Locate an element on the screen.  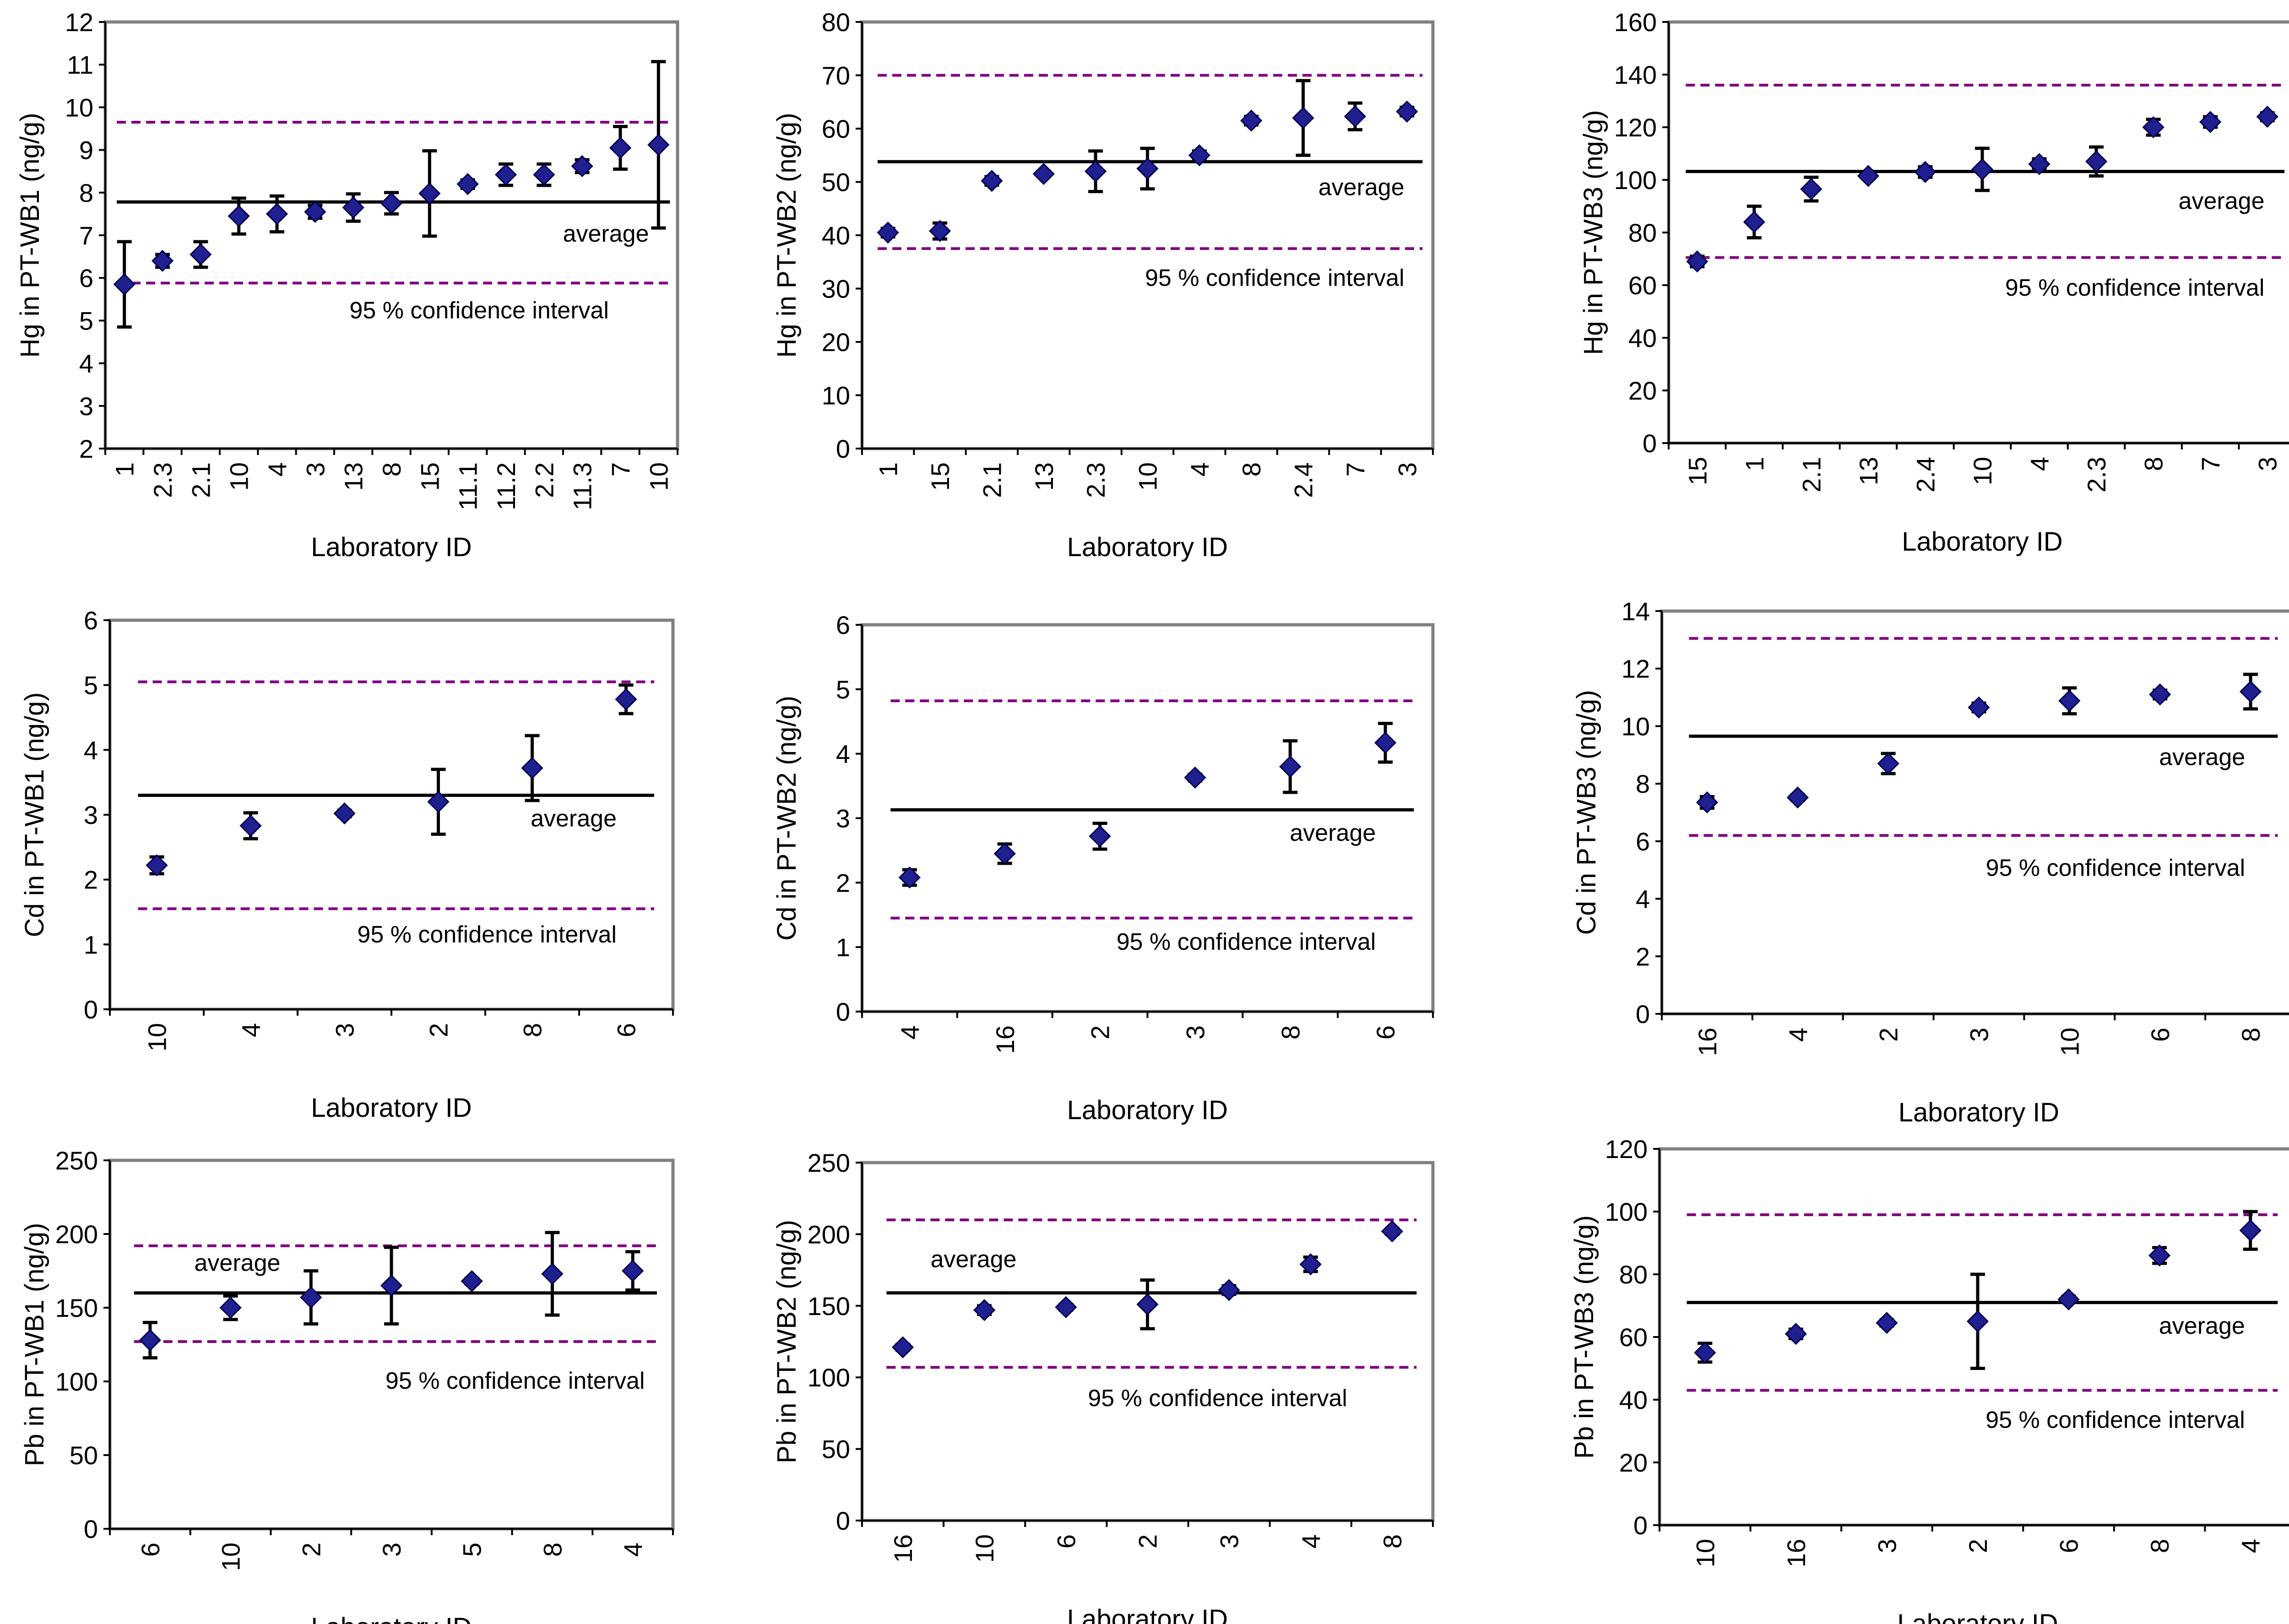
x-tick-label: 2.2 is located at coordinates (544, 480).